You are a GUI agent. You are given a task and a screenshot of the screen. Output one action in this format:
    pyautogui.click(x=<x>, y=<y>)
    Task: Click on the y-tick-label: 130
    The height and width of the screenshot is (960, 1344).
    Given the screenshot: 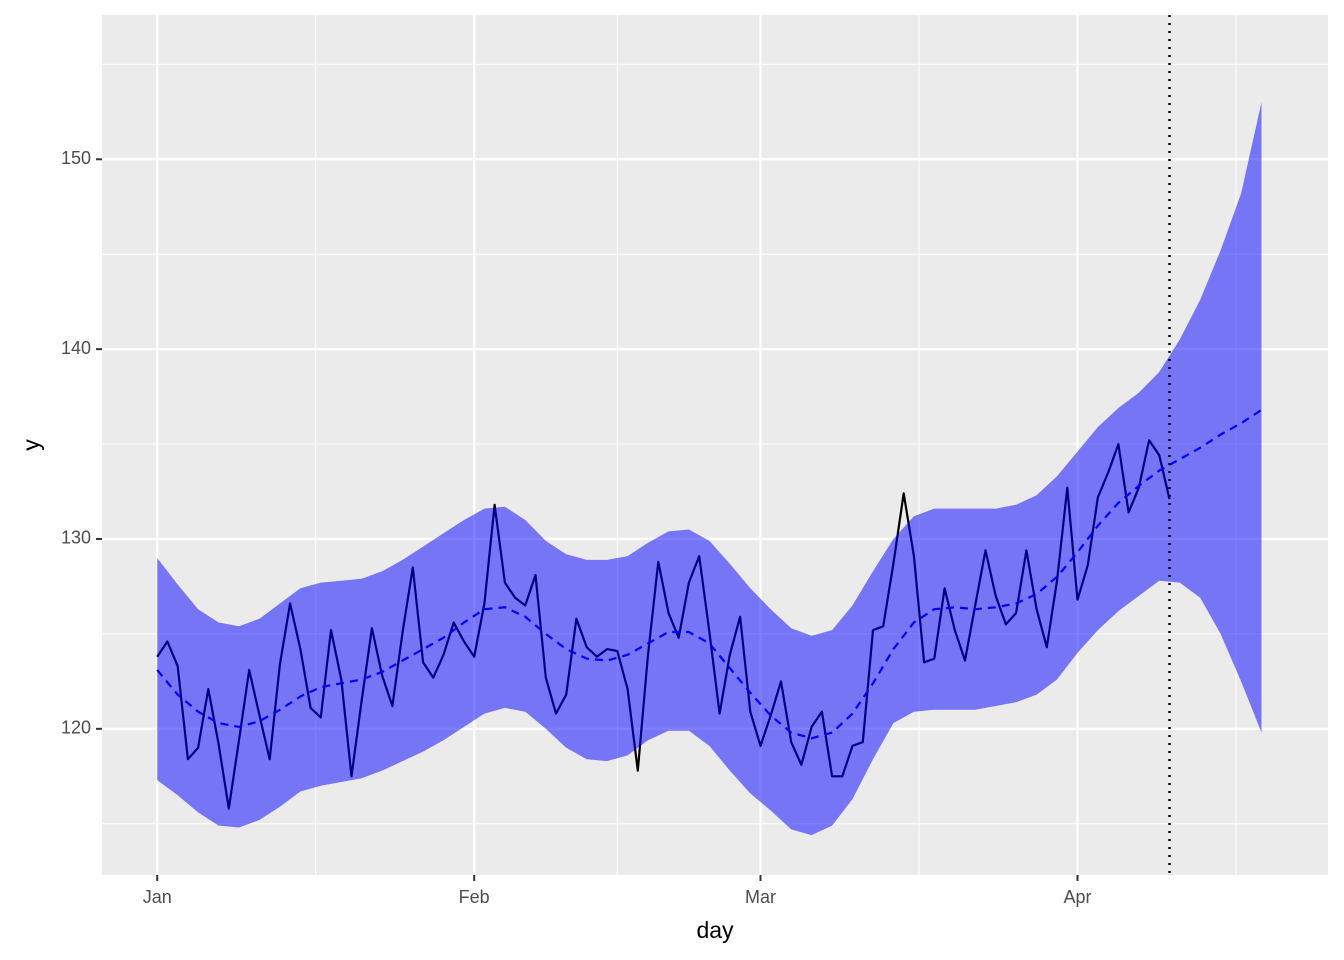 What is the action you would take?
    pyautogui.click(x=76, y=538)
    